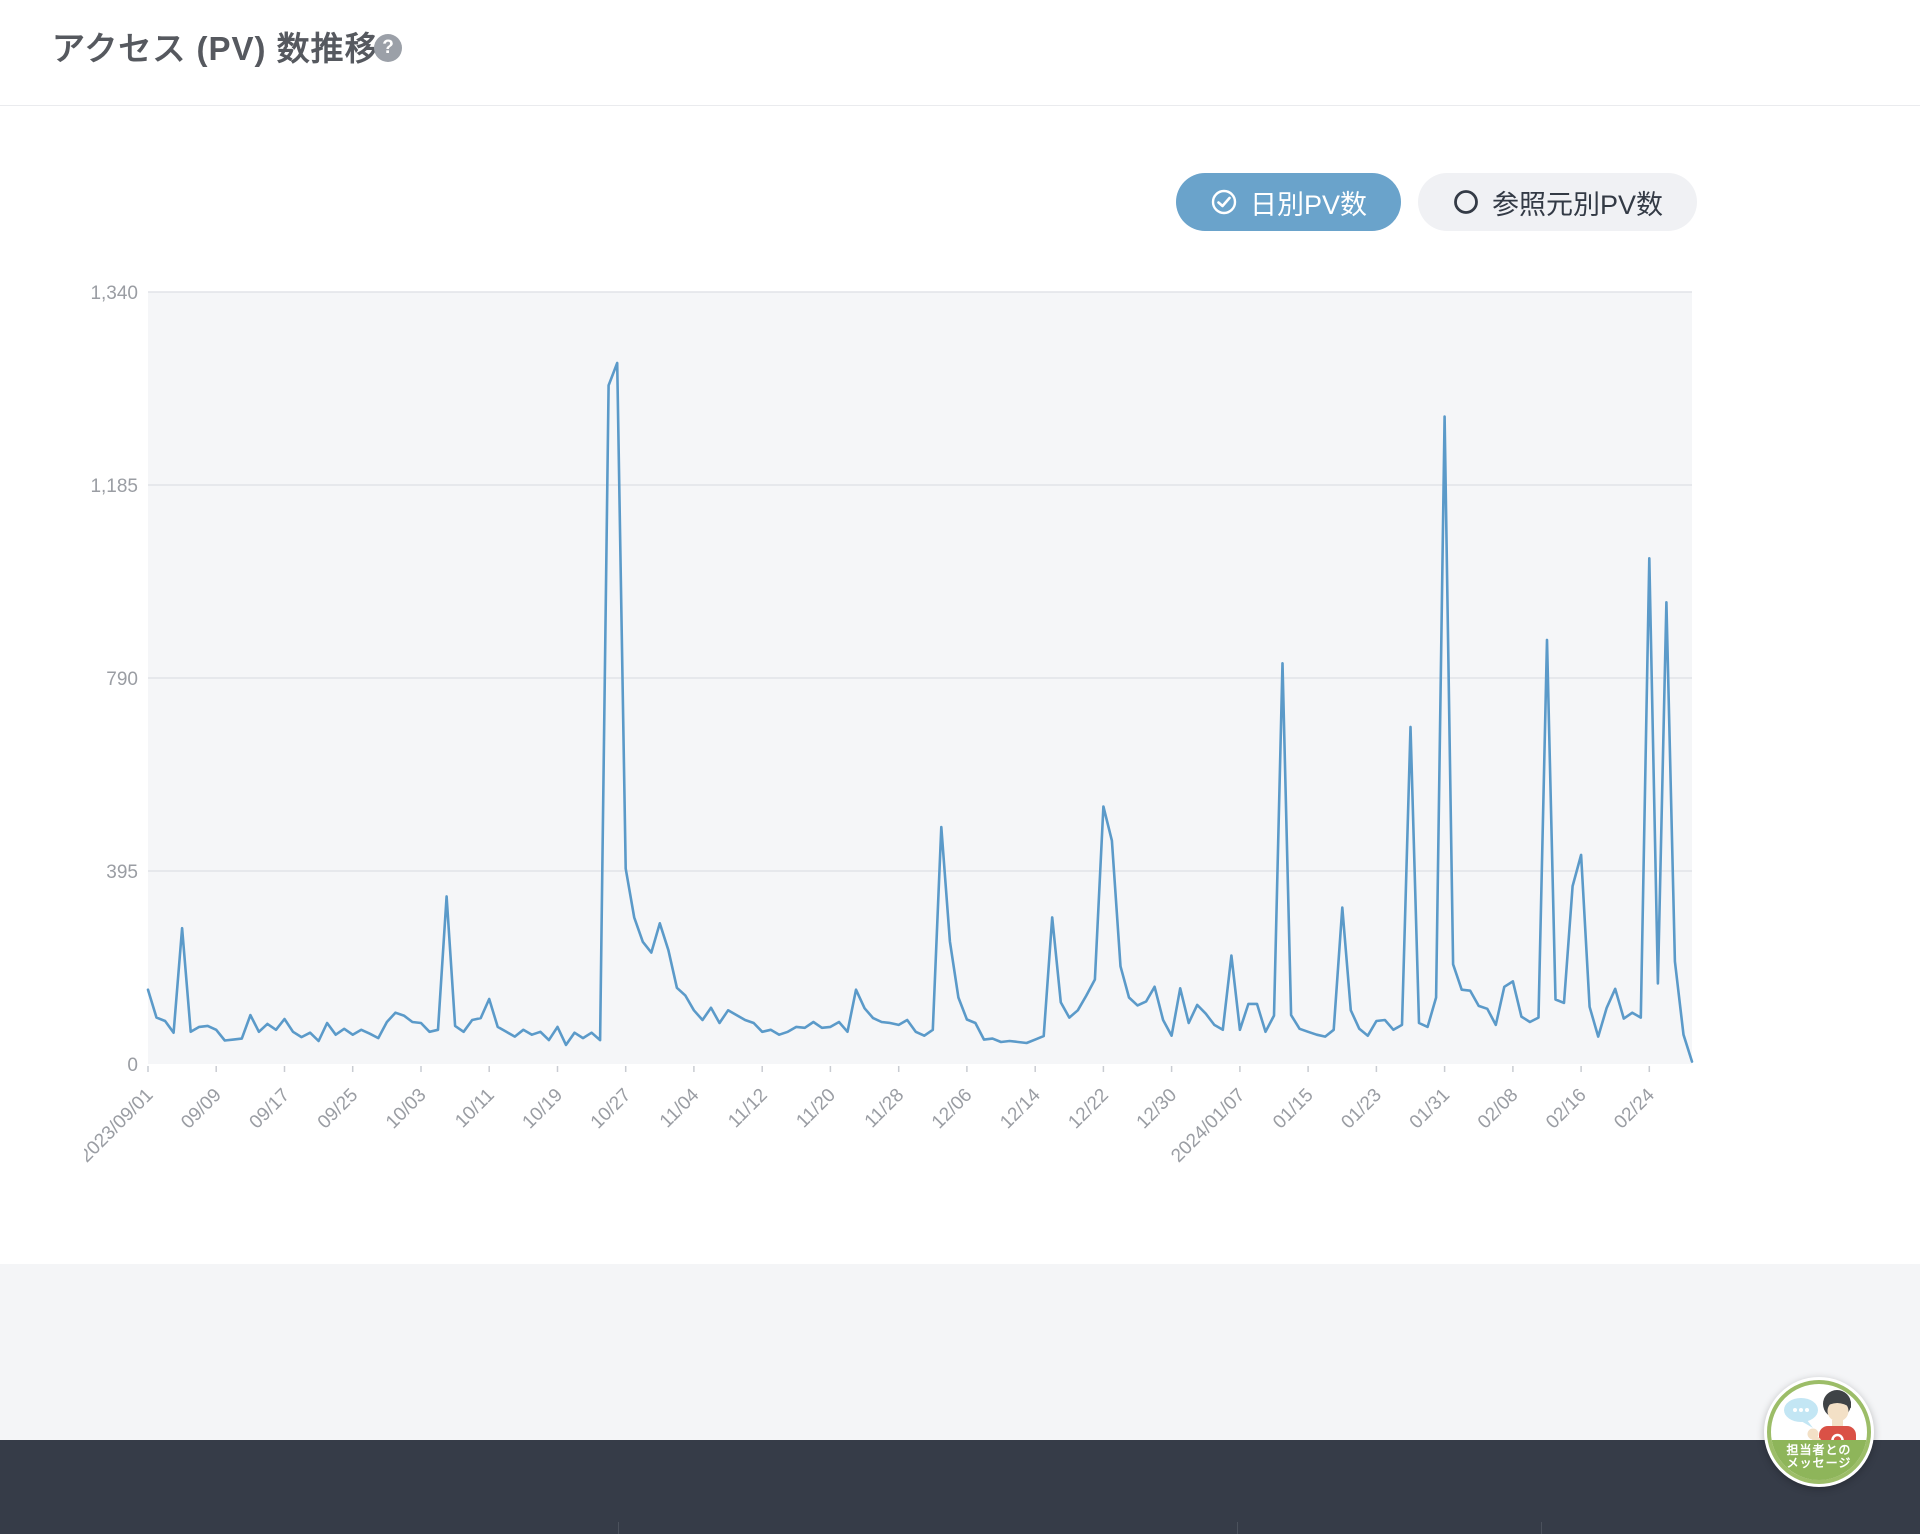 The width and height of the screenshot is (1920, 1534). What do you see at coordinates (1578, 204) in the screenshot?
I see `toggle-referrer-pv-label: 参照元別PV数` at bounding box center [1578, 204].